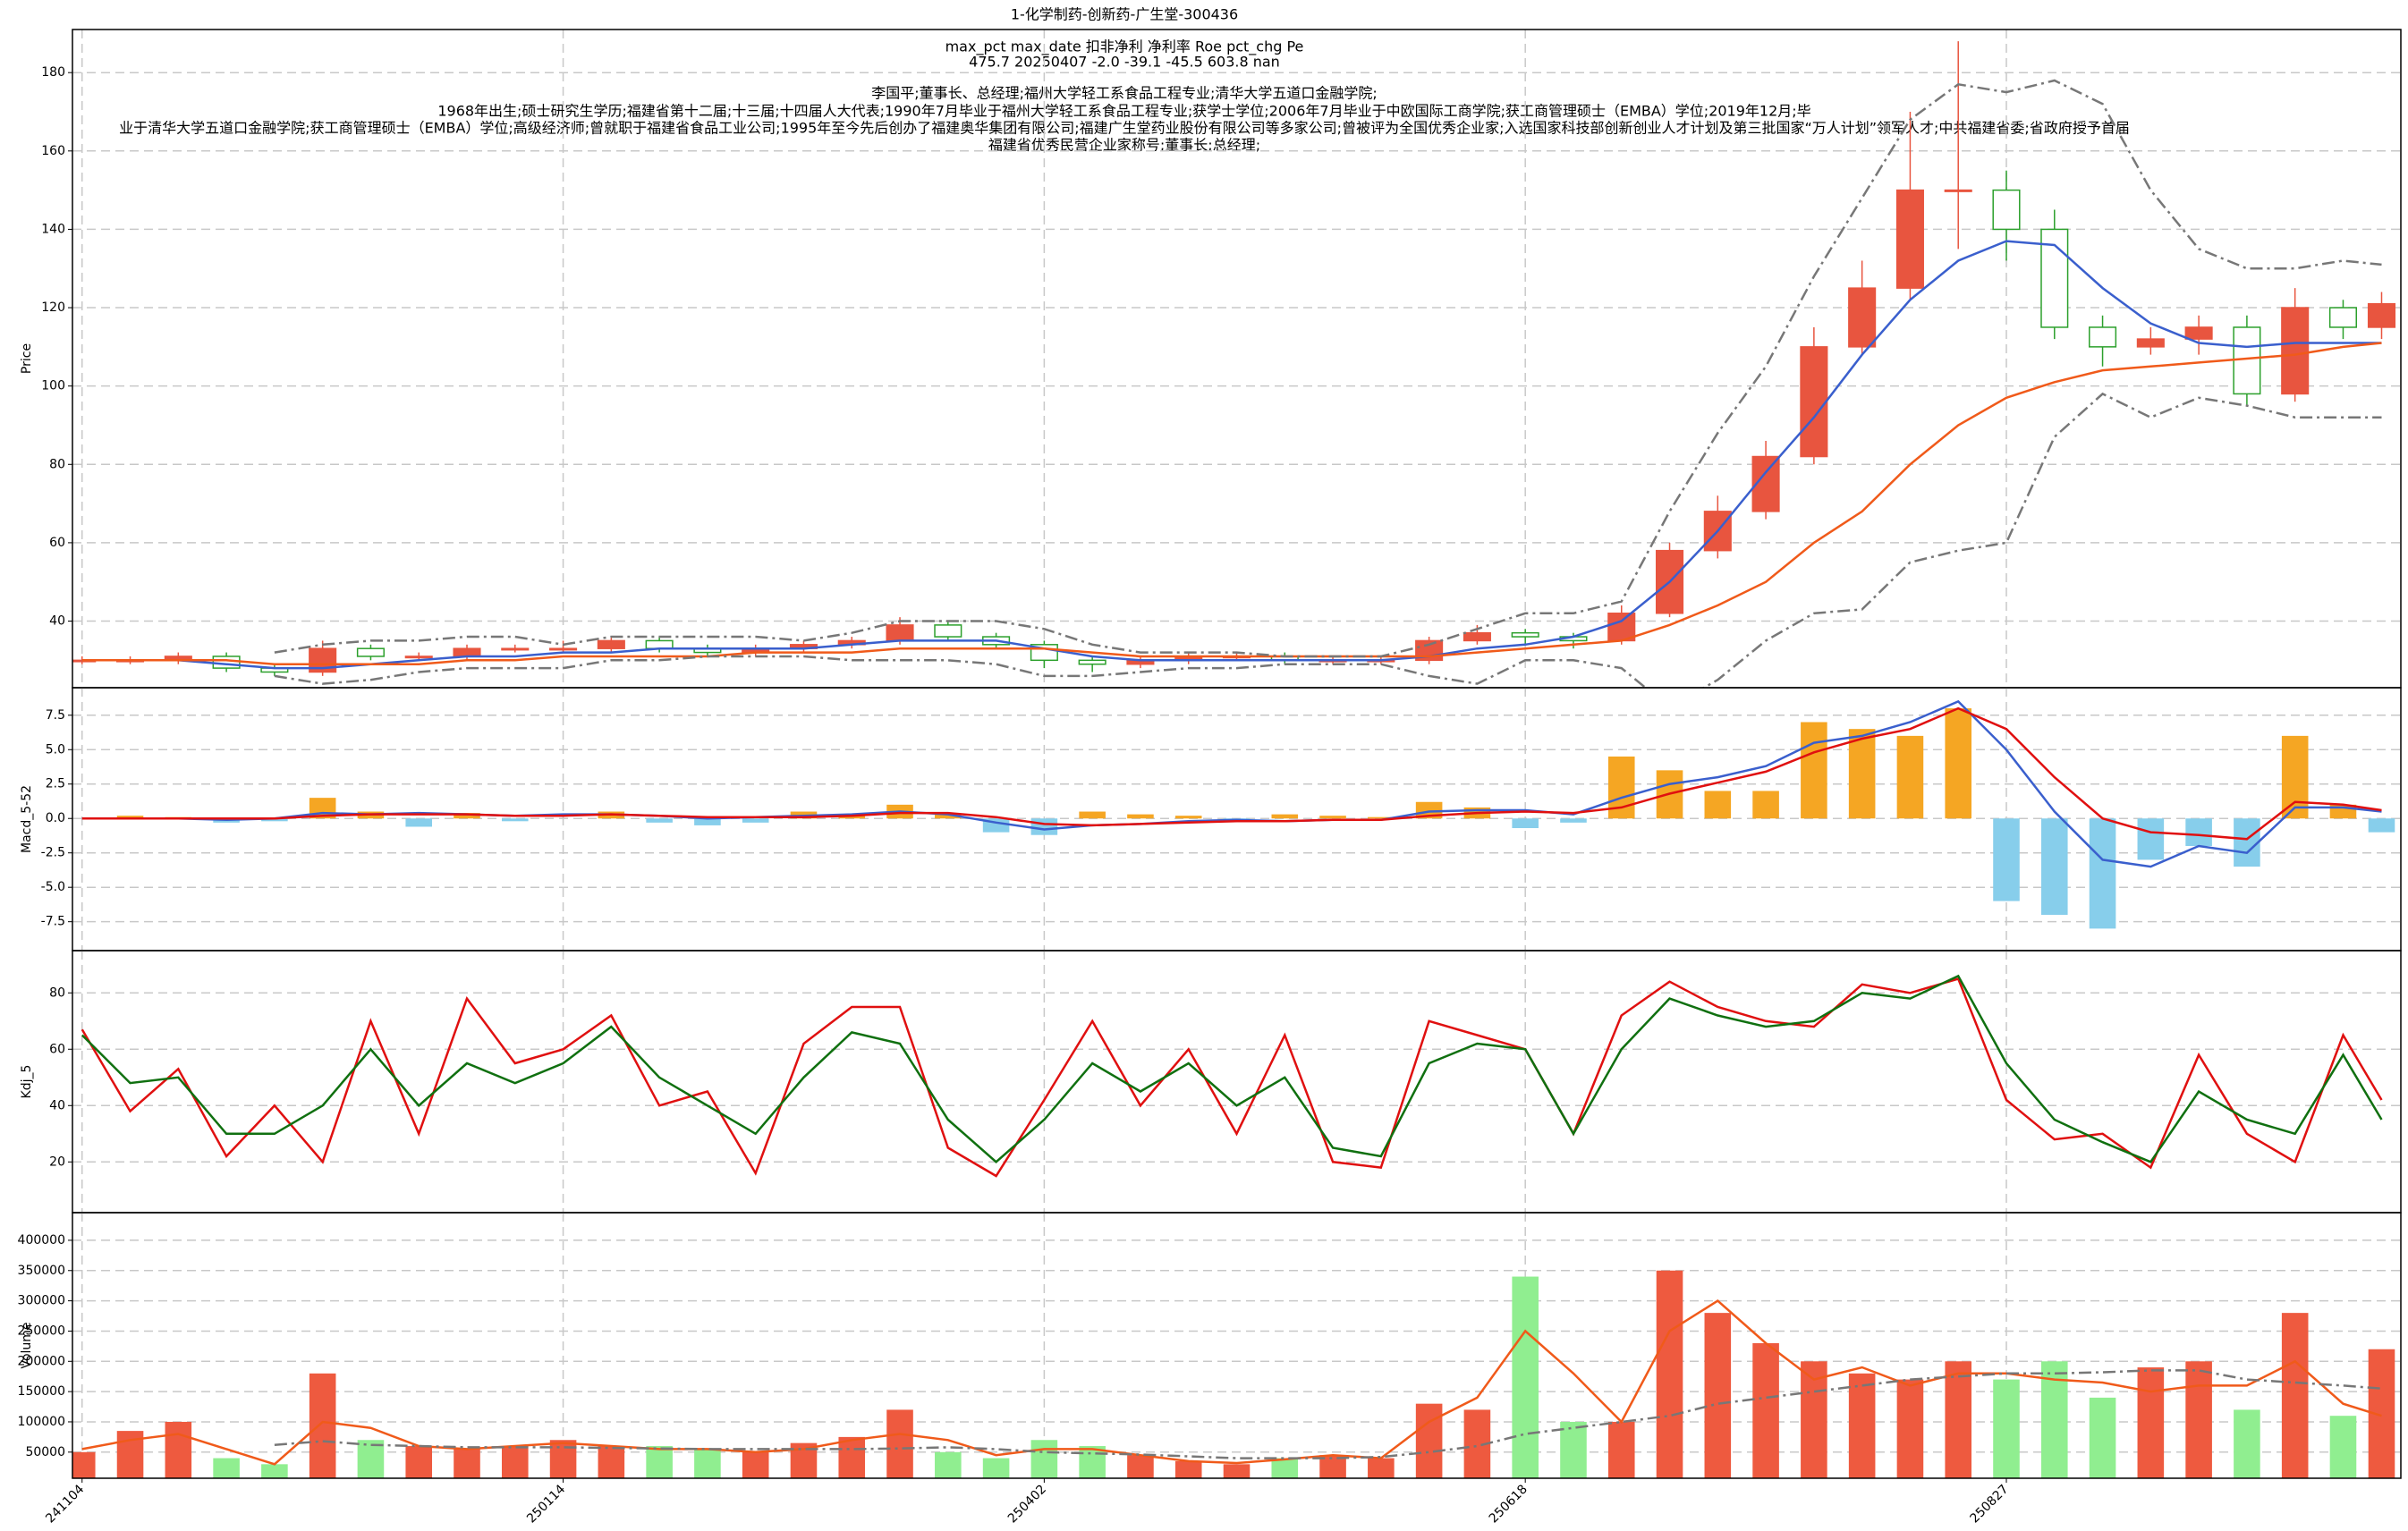 This screenshot has height=1531, width=2408. Describe the element at coordinates (56, 784) in the screenshot. I see `y-tick-label: 2.5` at that location.